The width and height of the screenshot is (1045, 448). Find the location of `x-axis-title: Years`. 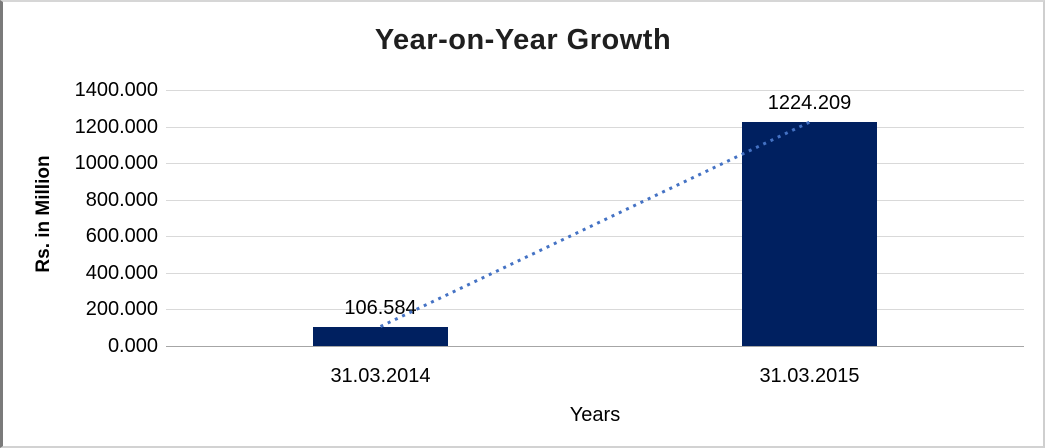

x-axis-title: Years is located at coordinates (595, 415).